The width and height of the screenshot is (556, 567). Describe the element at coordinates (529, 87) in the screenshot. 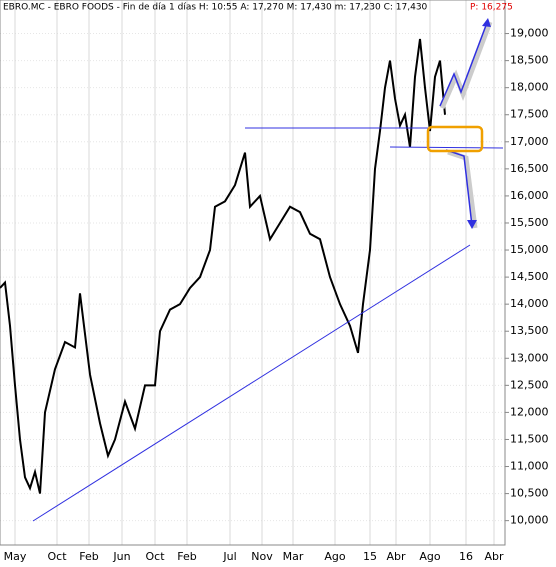

I see `y-tick-label: 18,000` at that location.